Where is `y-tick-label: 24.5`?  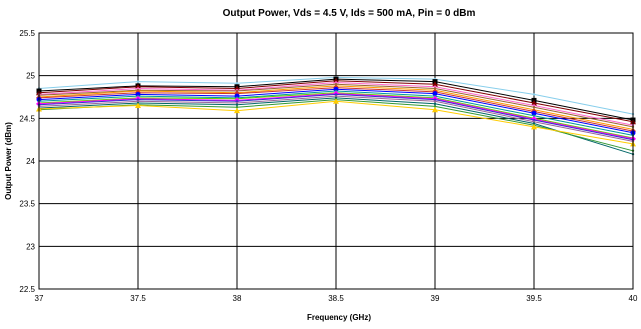 y-tick-label: 24.5 is located at coordinates (27, 118).